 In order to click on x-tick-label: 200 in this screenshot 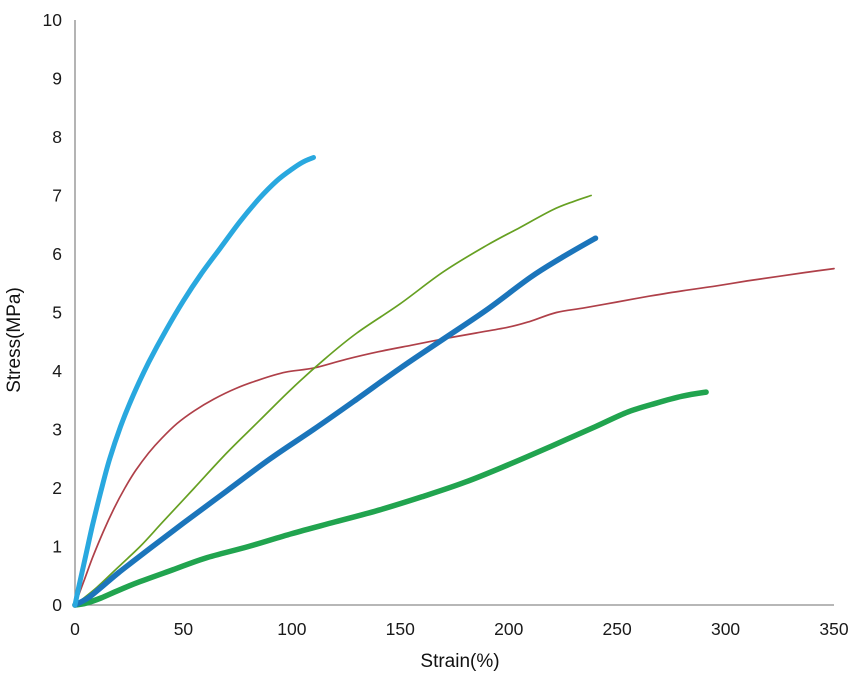, I will do `click(508, 629)`.